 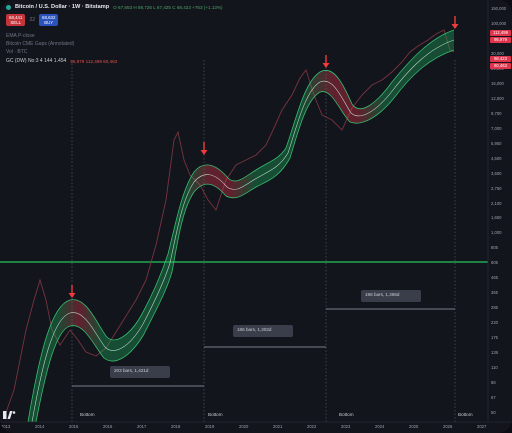 I want to click on price-tick-label: 16,000, so click(x=497, y=83).